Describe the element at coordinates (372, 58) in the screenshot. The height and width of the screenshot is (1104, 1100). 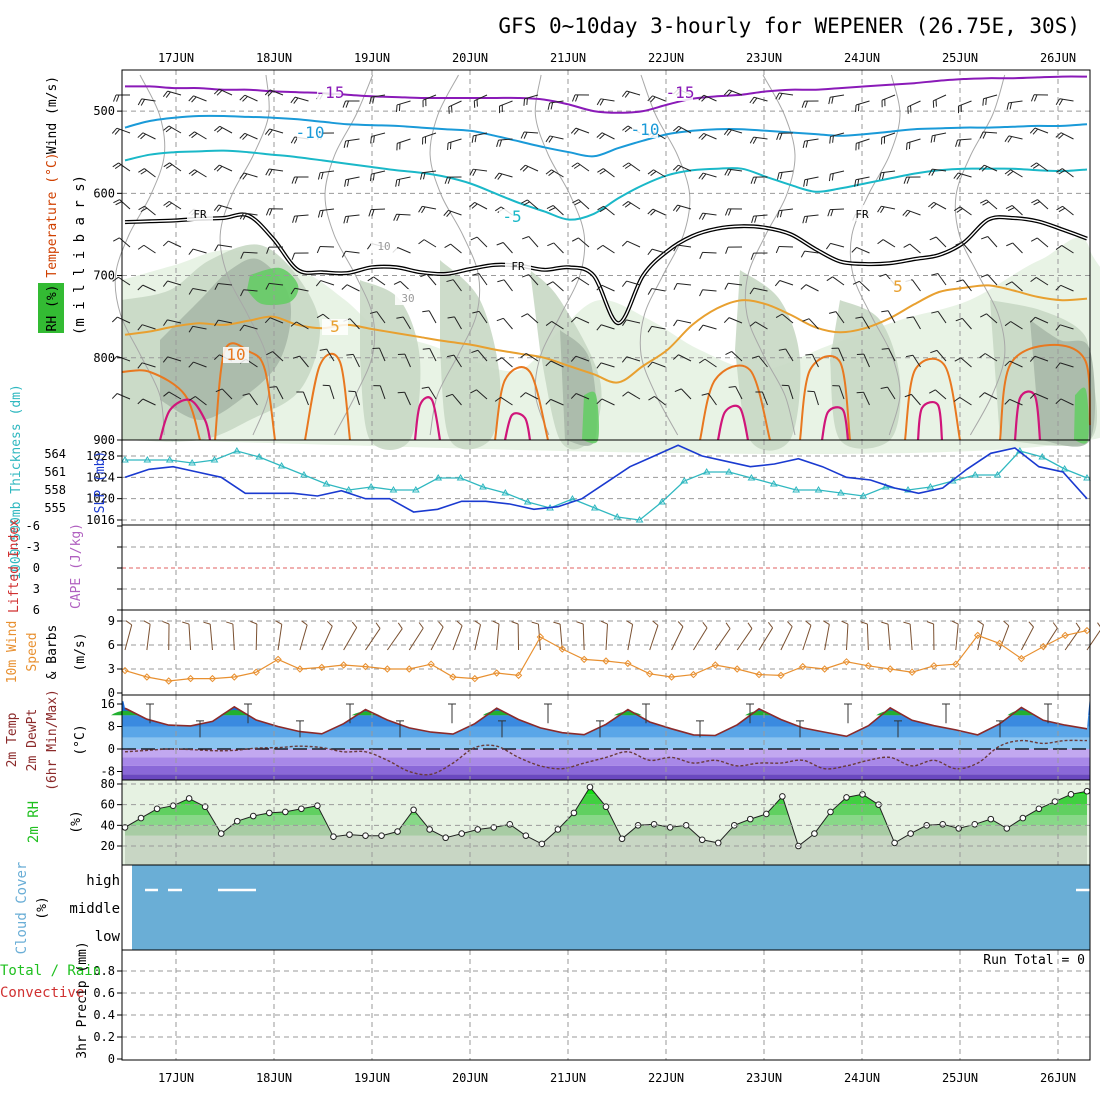
I see `day-label-top: 19JUN` at that location.